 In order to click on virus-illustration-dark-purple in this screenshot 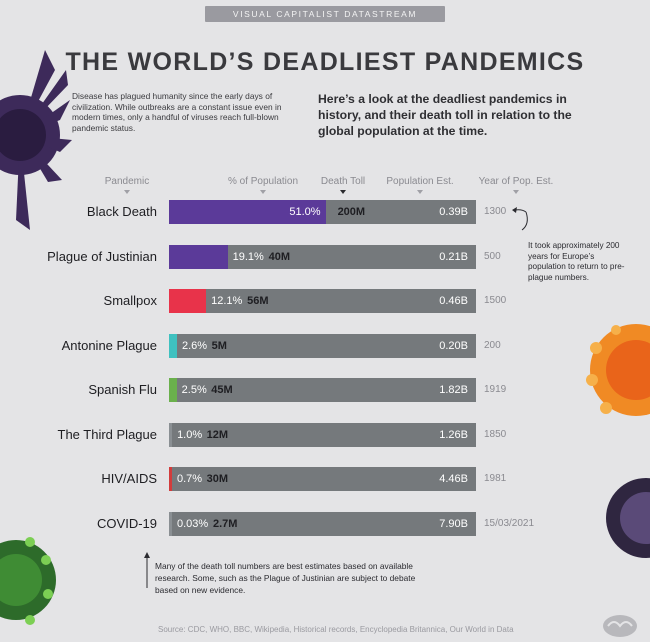, I will do `click(628, 518)`.